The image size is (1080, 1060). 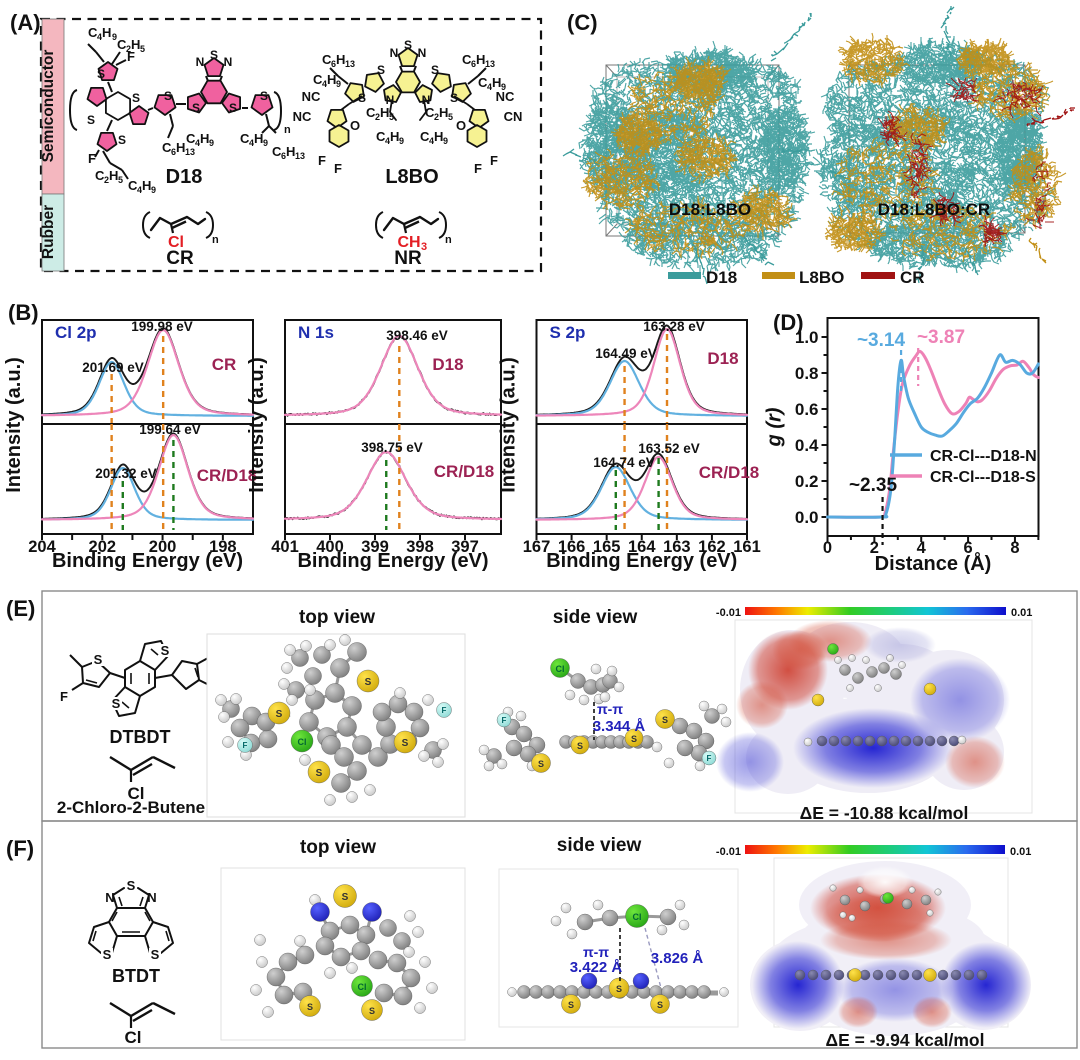 What do you see at coordinates (596, 952) in the screenshot?
I see `svg-text: π-π` at bounding box center [596, 952].